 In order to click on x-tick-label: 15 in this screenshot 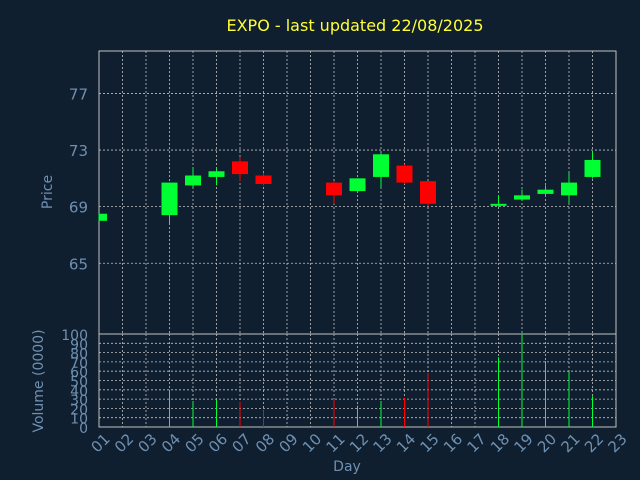, I will do `click(430, 443)`.